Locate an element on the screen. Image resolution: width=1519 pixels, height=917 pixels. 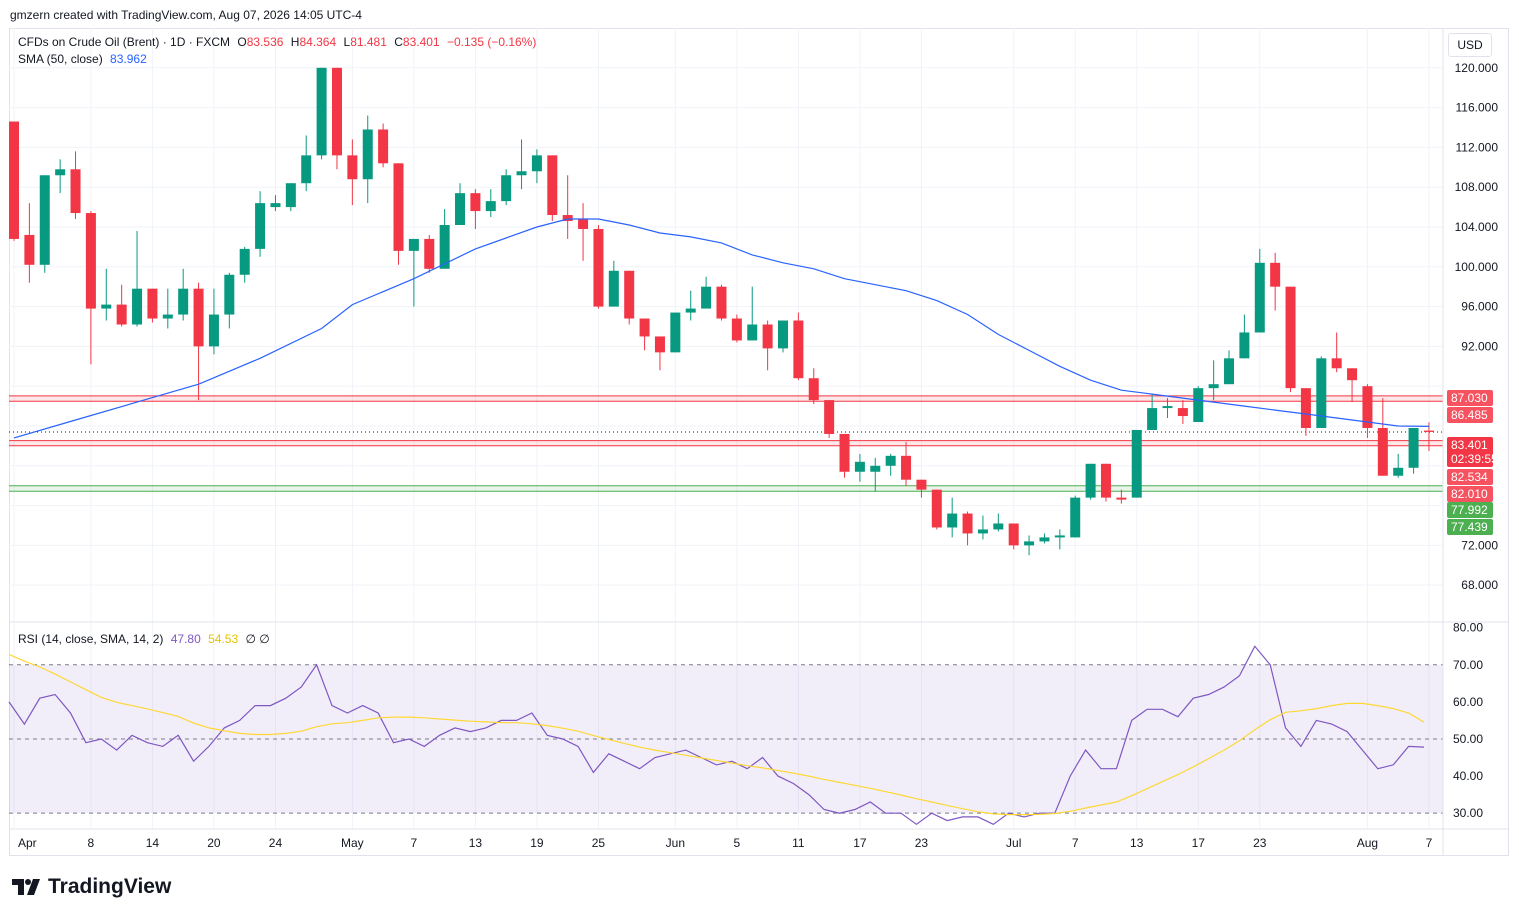
price-levels is located at coordinates (726, 443).